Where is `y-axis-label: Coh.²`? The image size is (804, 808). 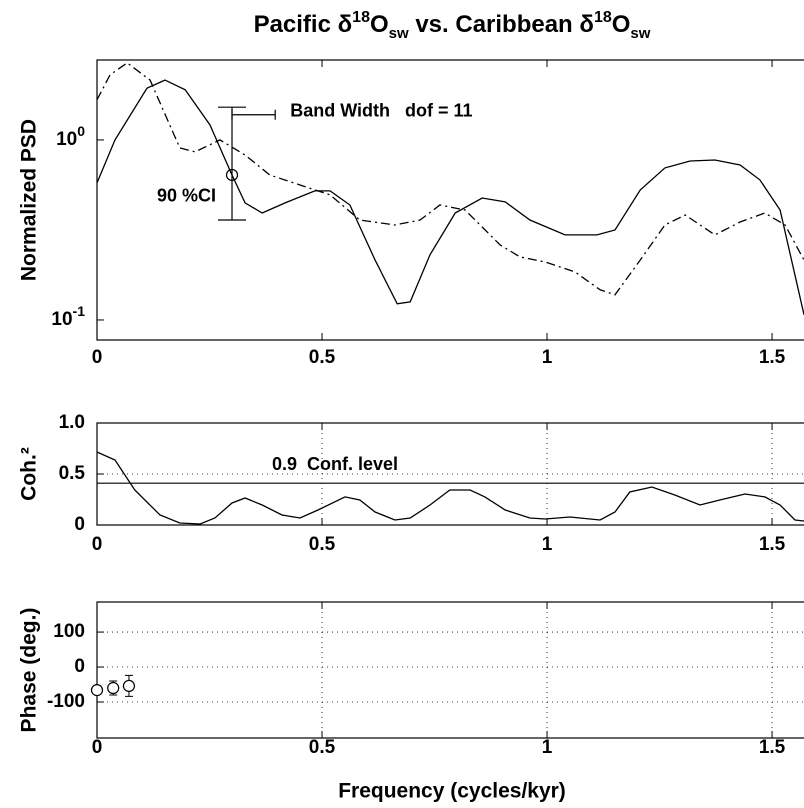 y-axis-label: Coh.² is located at coordinates (29, 474).